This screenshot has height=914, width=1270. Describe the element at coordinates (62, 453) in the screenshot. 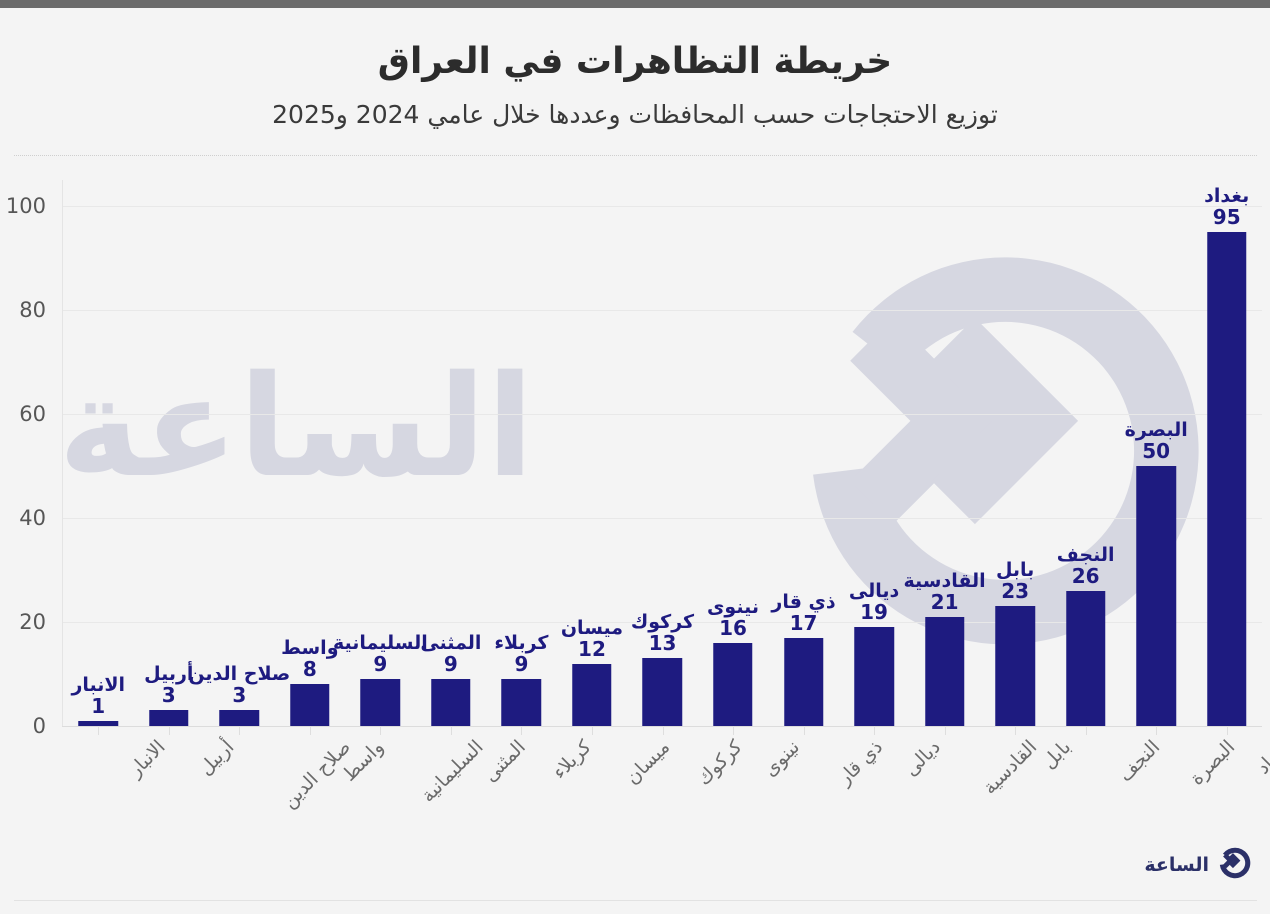

I see `y-axis-line` at that location.